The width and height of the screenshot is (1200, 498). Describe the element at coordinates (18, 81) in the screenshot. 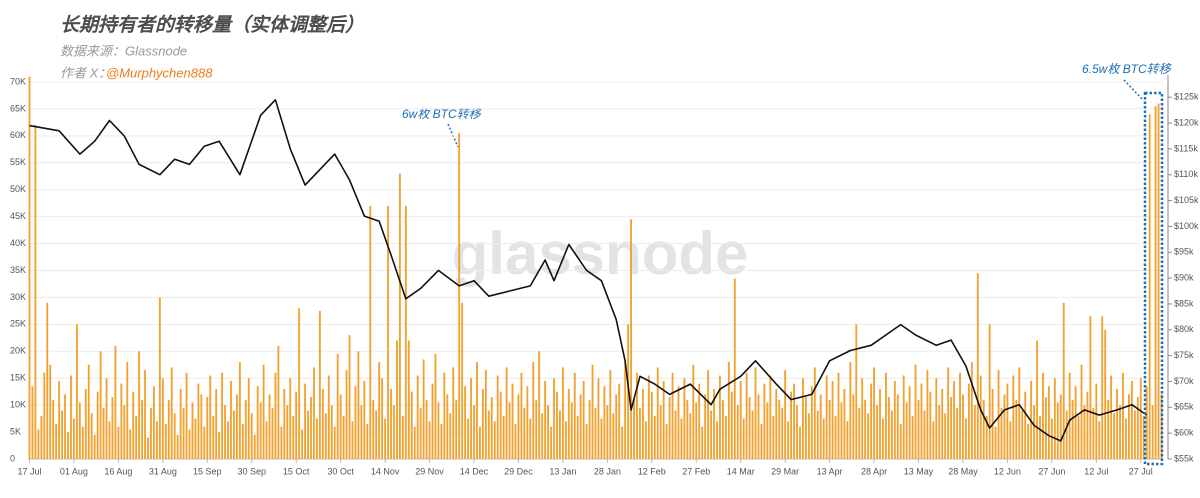

I see `y-tick-label: 70K` at that location.